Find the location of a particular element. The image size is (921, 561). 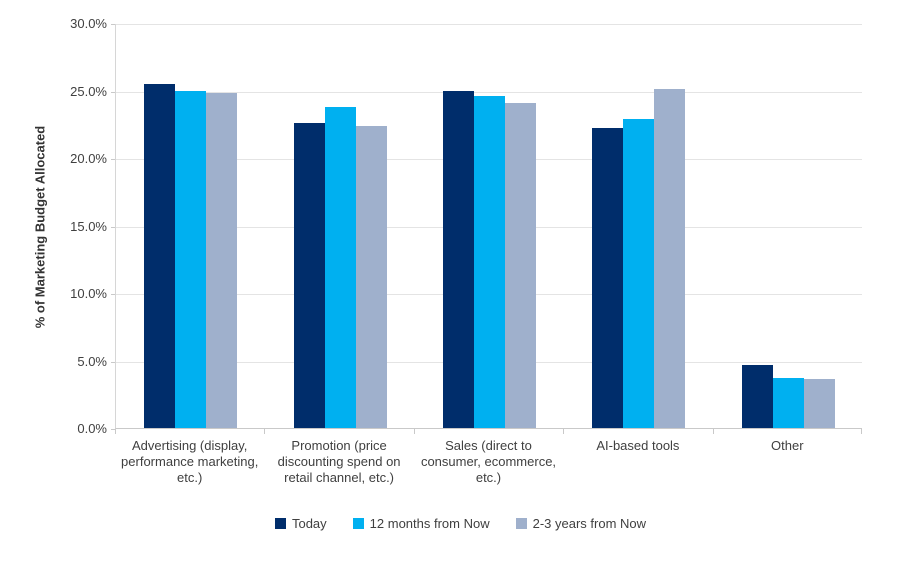

legend-item: Today is located at coordinates (300, 523).